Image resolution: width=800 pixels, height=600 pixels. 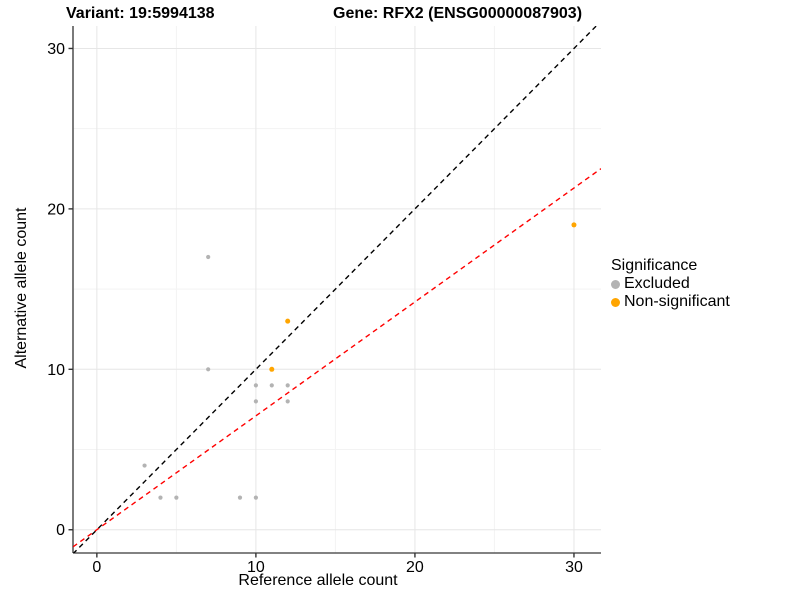 What do you see at coordinates (56, 370) in the screenshot?
I see `y-tick-label: 10` at bounding box center [56, 370].